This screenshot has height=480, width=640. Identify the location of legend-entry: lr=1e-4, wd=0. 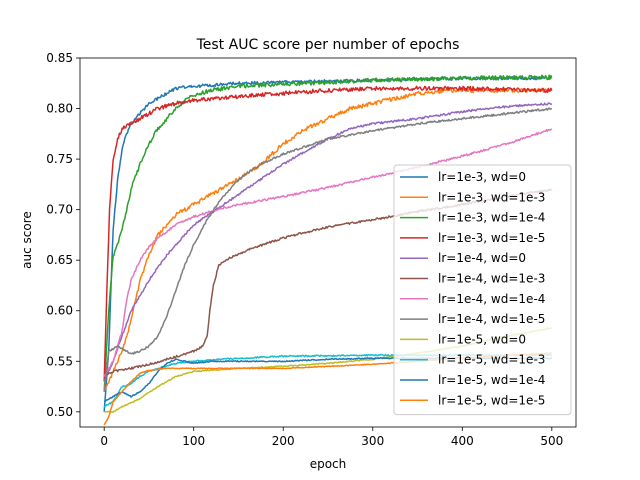
(482, 258).